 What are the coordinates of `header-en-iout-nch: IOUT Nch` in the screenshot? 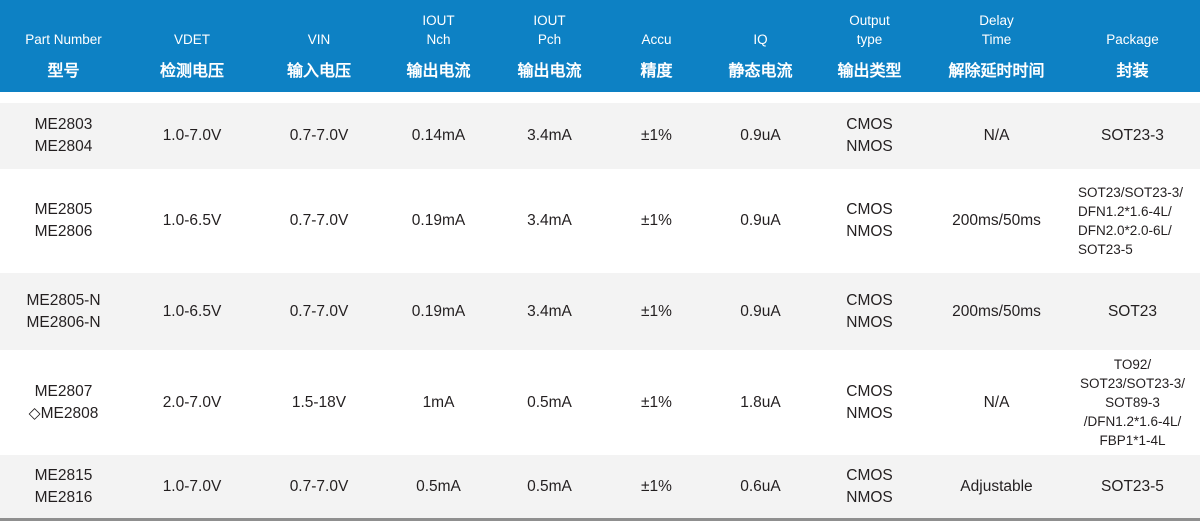 It's located at (438, 30).